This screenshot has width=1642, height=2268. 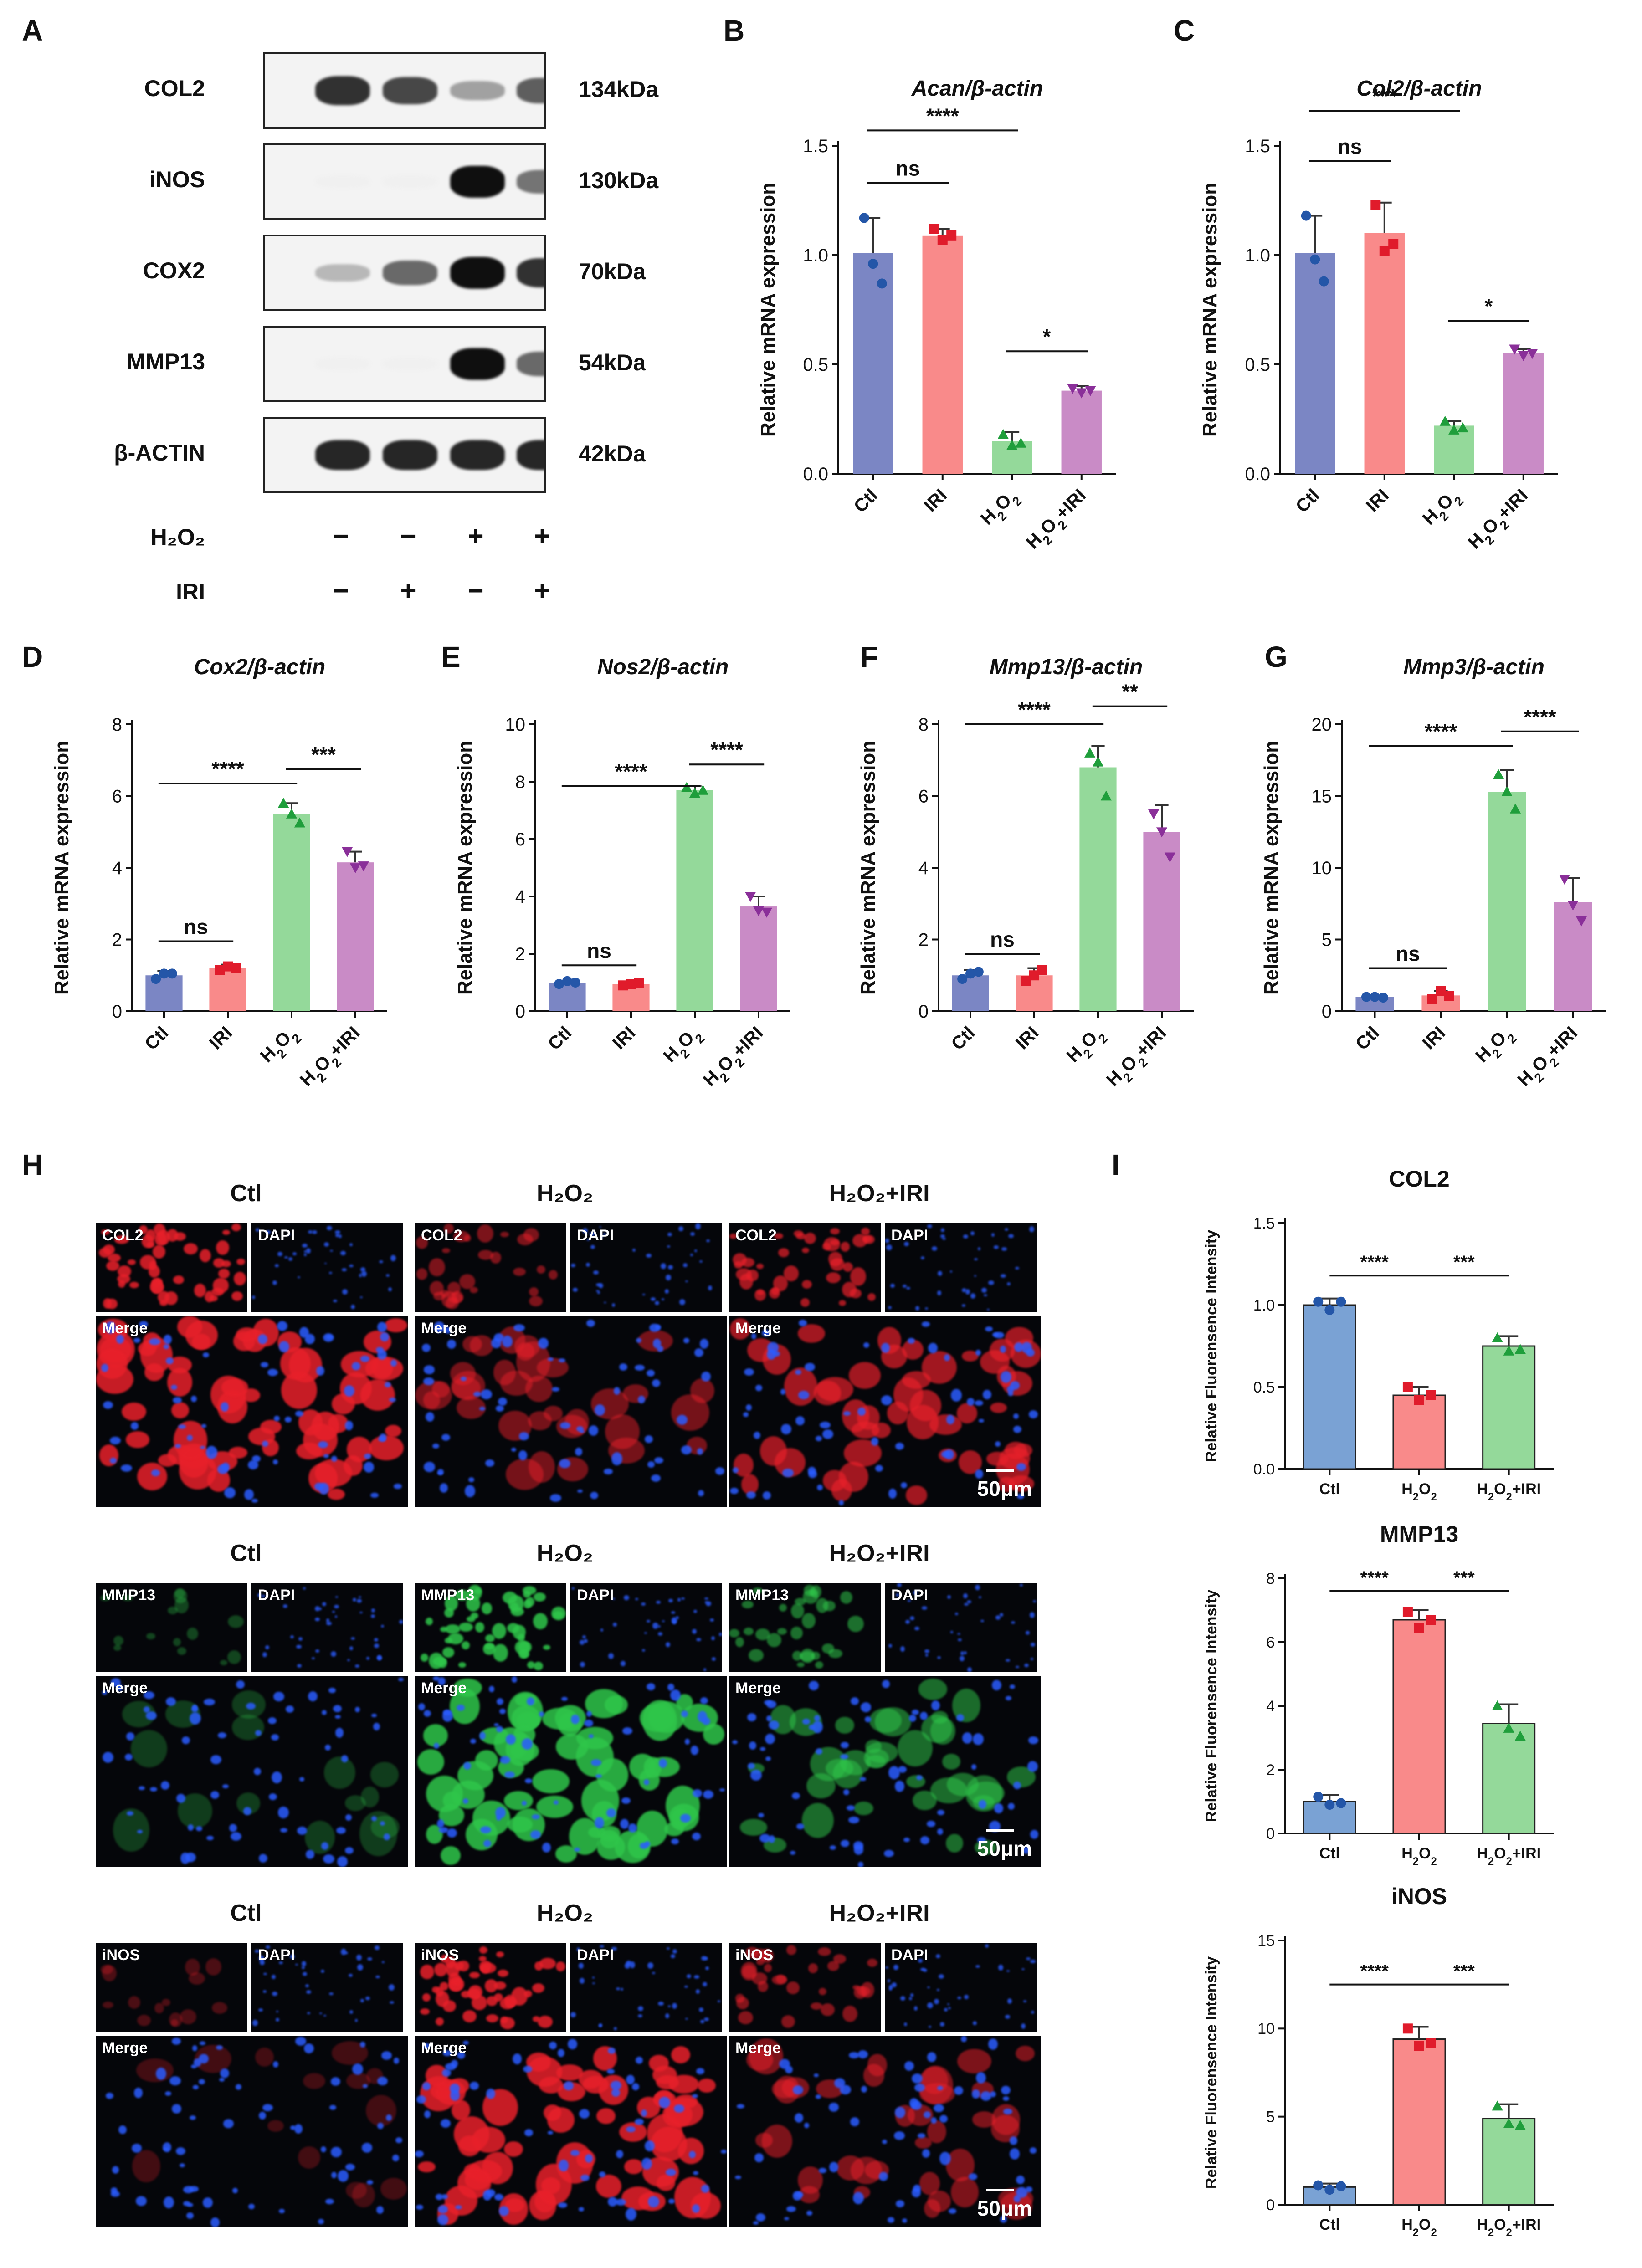 I want to click on blot-kda-label: 134kDa, so click(x=619, y=89).